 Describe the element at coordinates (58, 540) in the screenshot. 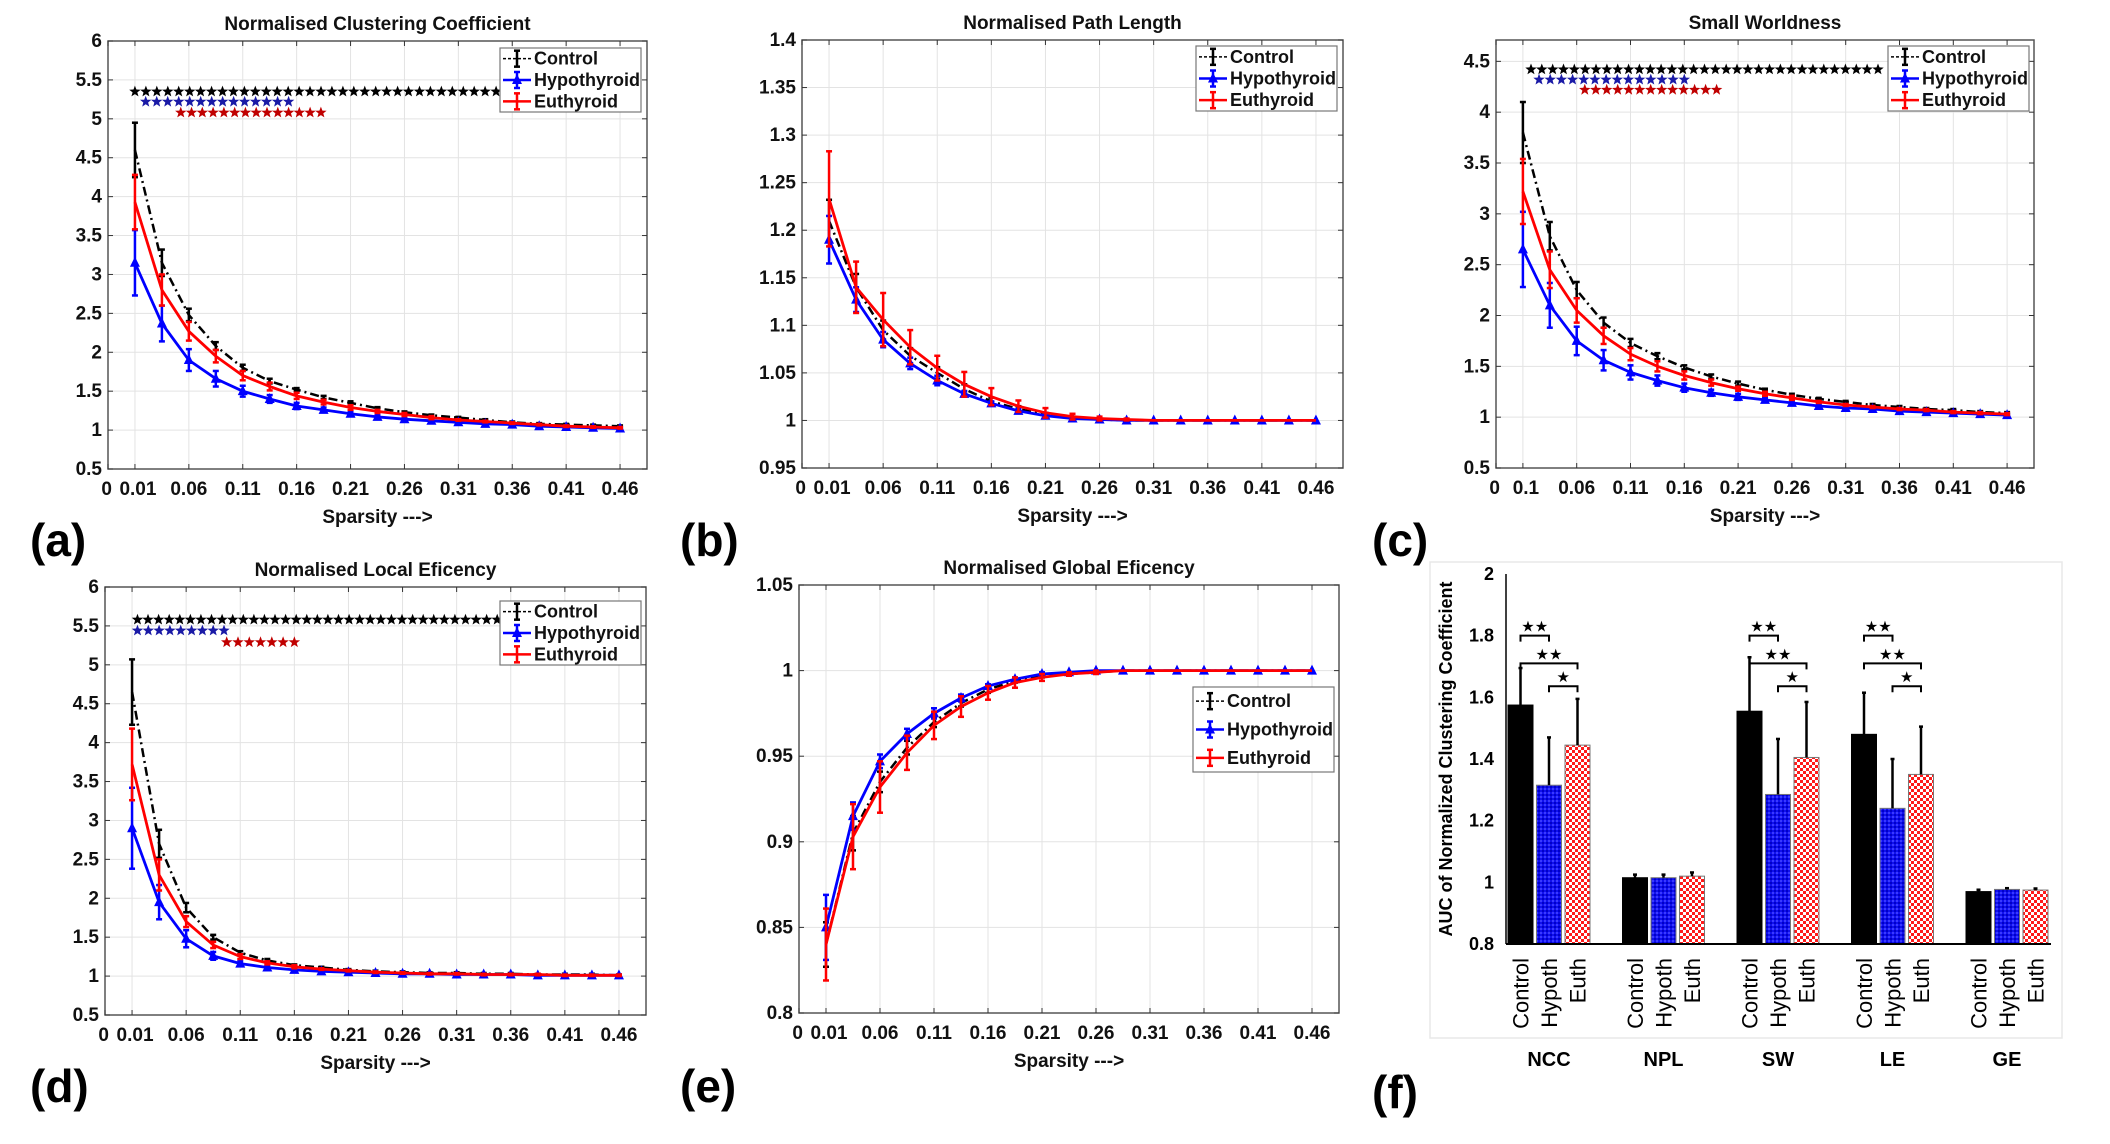

I see `panel-label: (a)` at that location.